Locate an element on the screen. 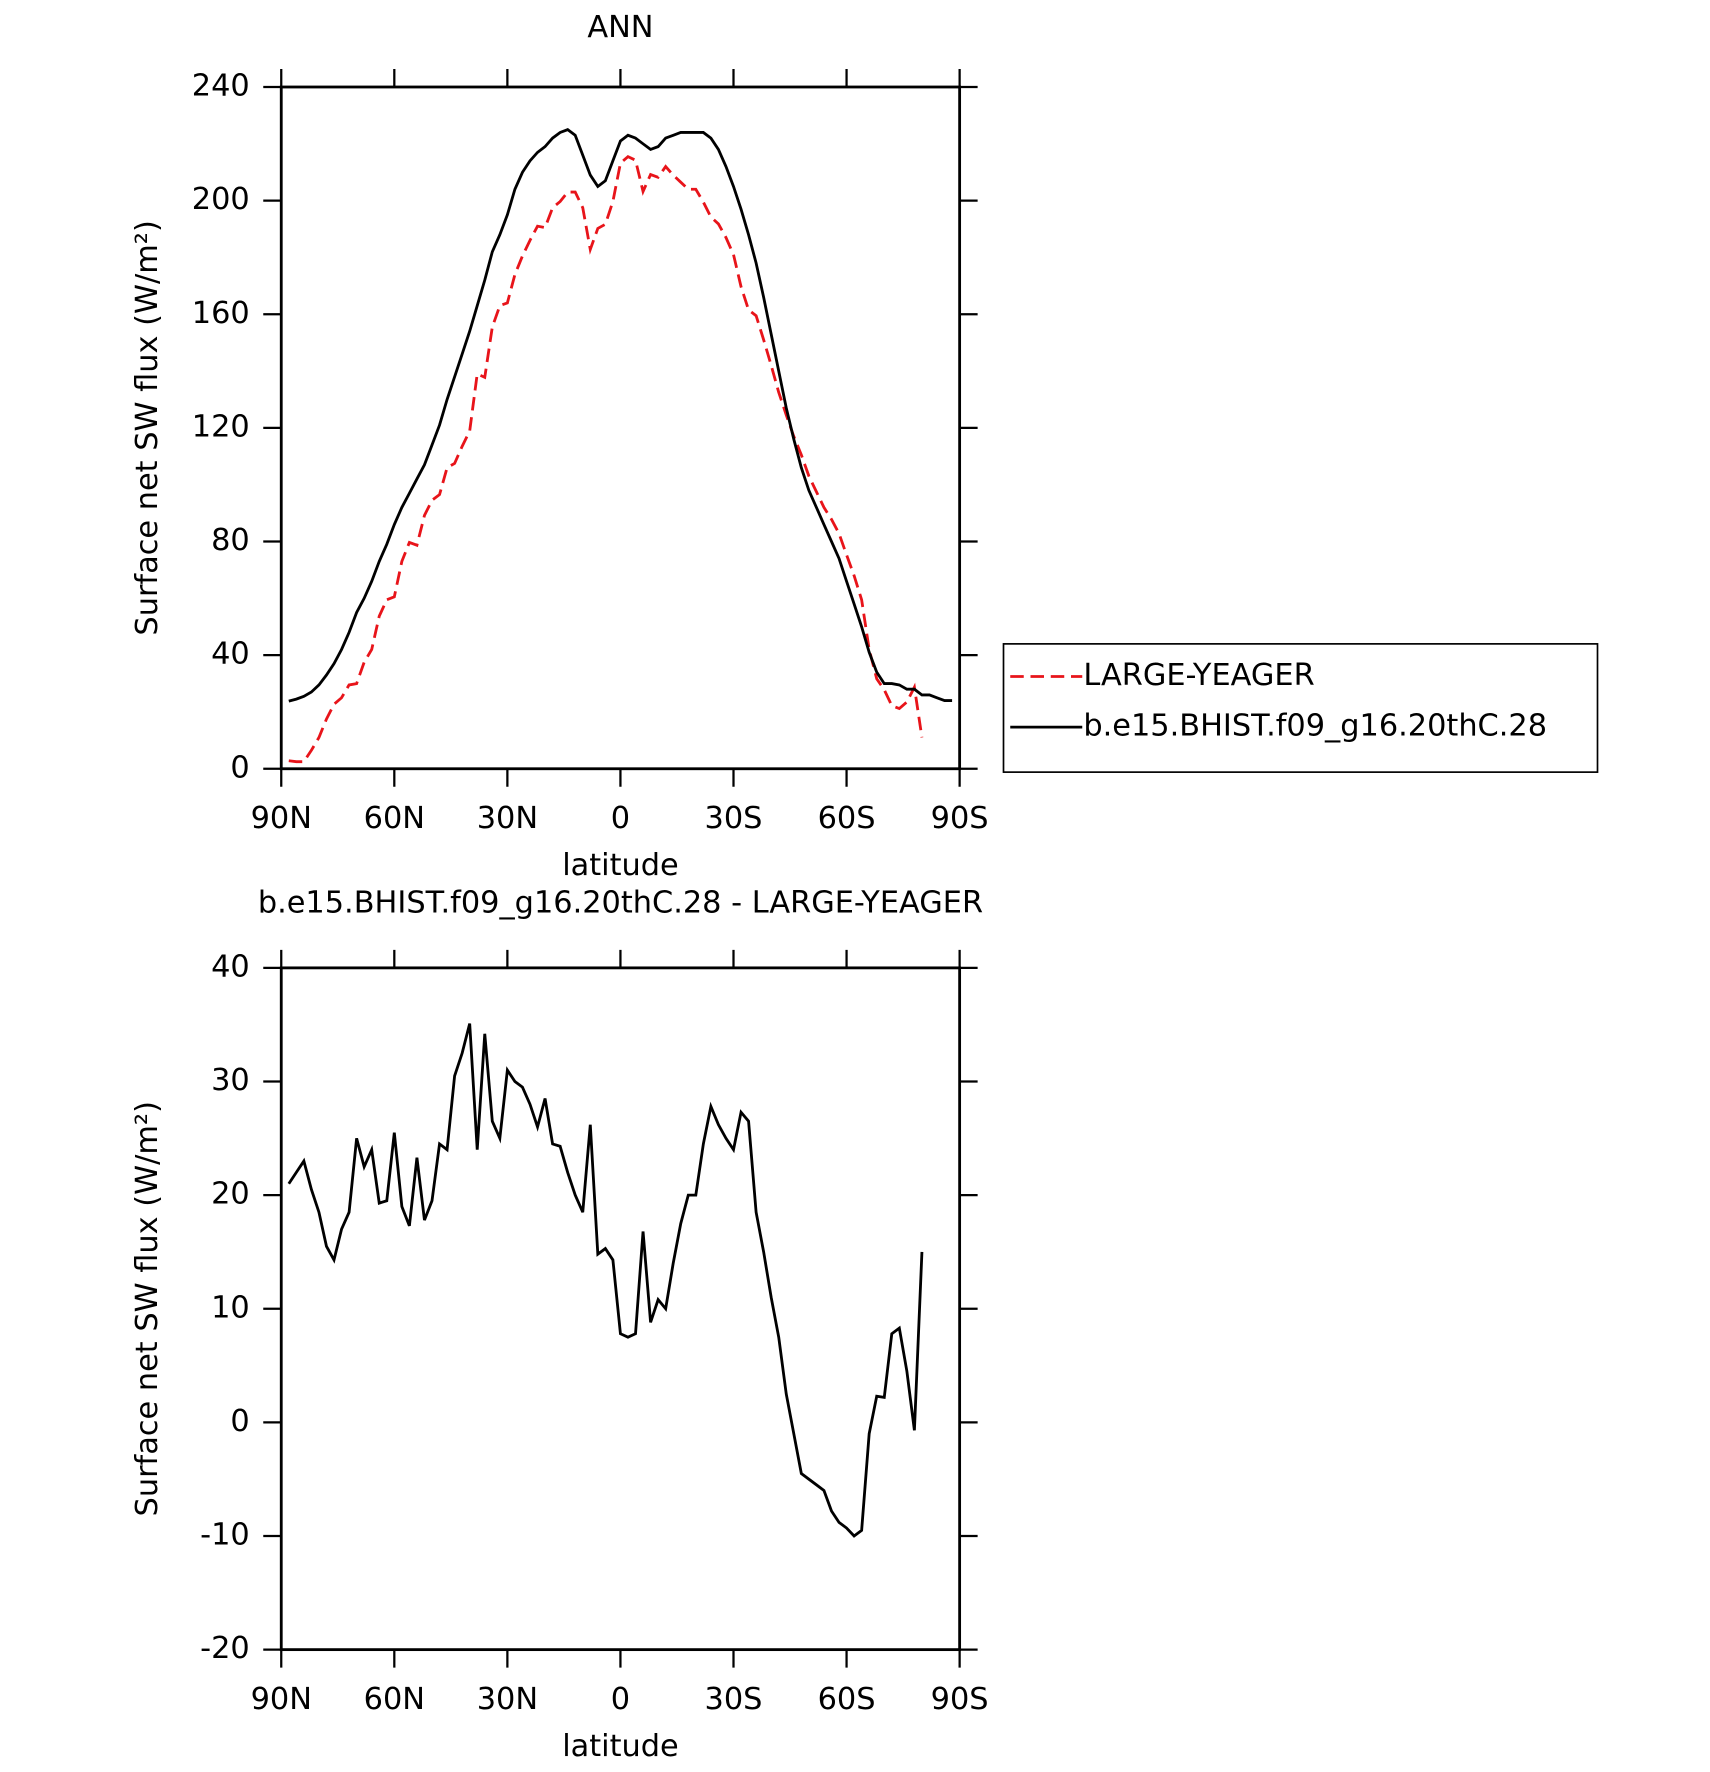 The width and height of the screenshot is (1710, 1772). y-tick-label: 240 is located at coordinates (221, 86).